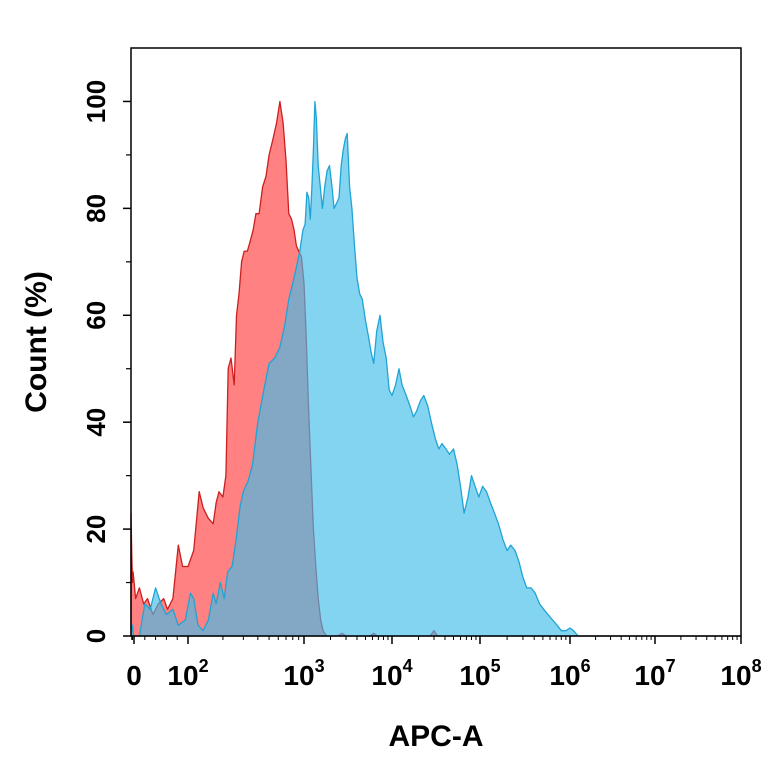 The height and width of the screenshot is (764, 764). Describe the element at coordinates (96, 422) in the screenshot. I see `y-tick-label: 40` at that location.